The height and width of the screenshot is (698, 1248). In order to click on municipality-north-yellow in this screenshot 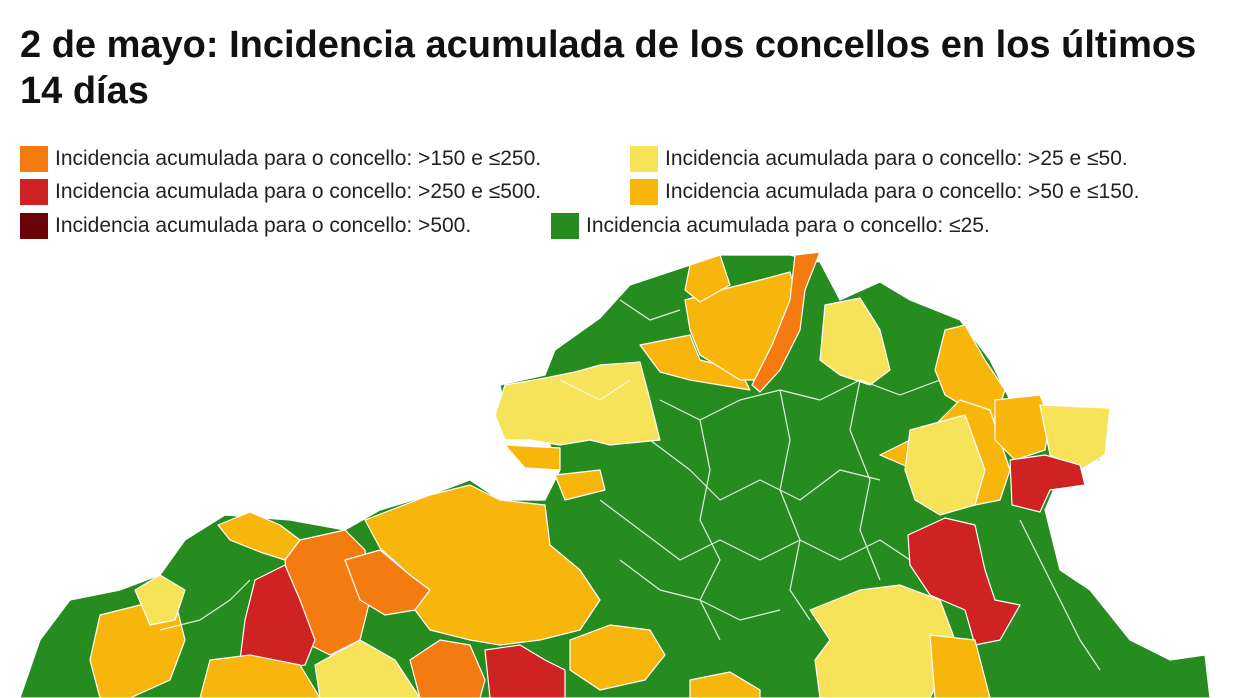, I will do `click(855, 341)`.